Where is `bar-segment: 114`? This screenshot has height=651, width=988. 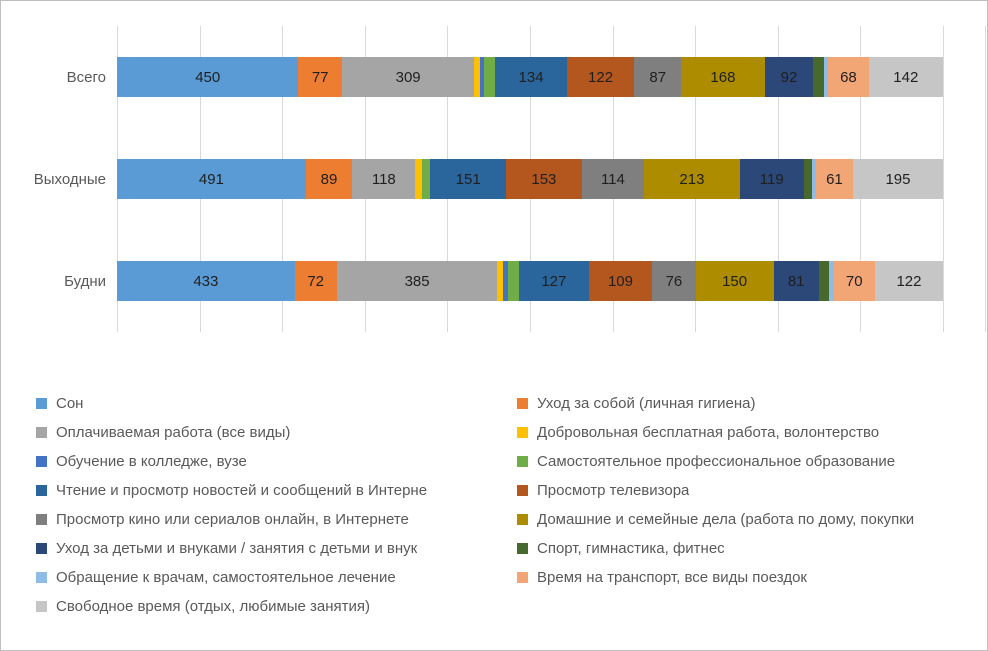 bar-segment: 114 is located at coordinates (612, 179).